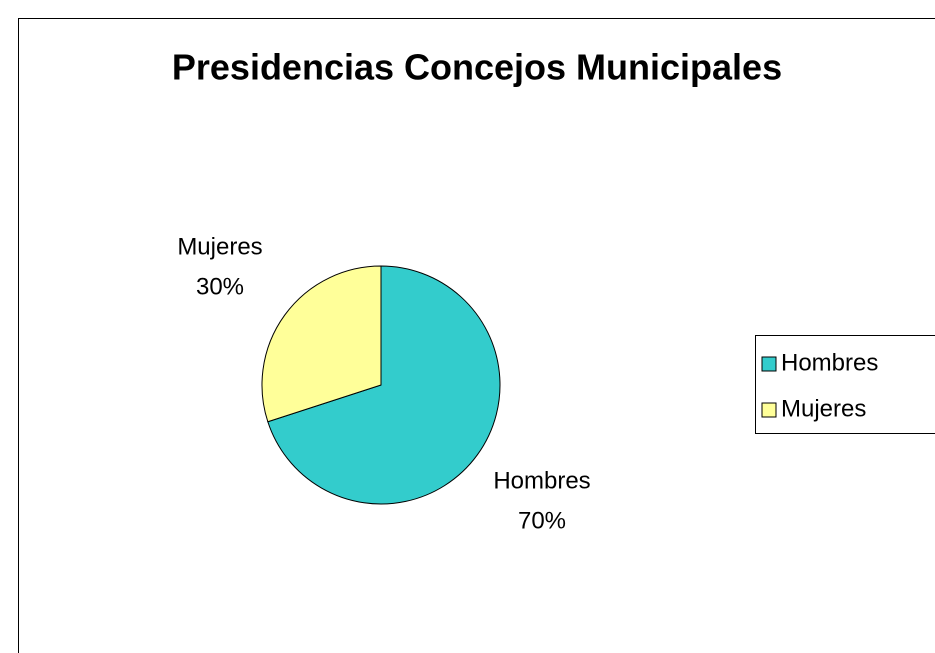  I want to click on chart-title: Presidencias Concejos Municipales, so click(477, 67).